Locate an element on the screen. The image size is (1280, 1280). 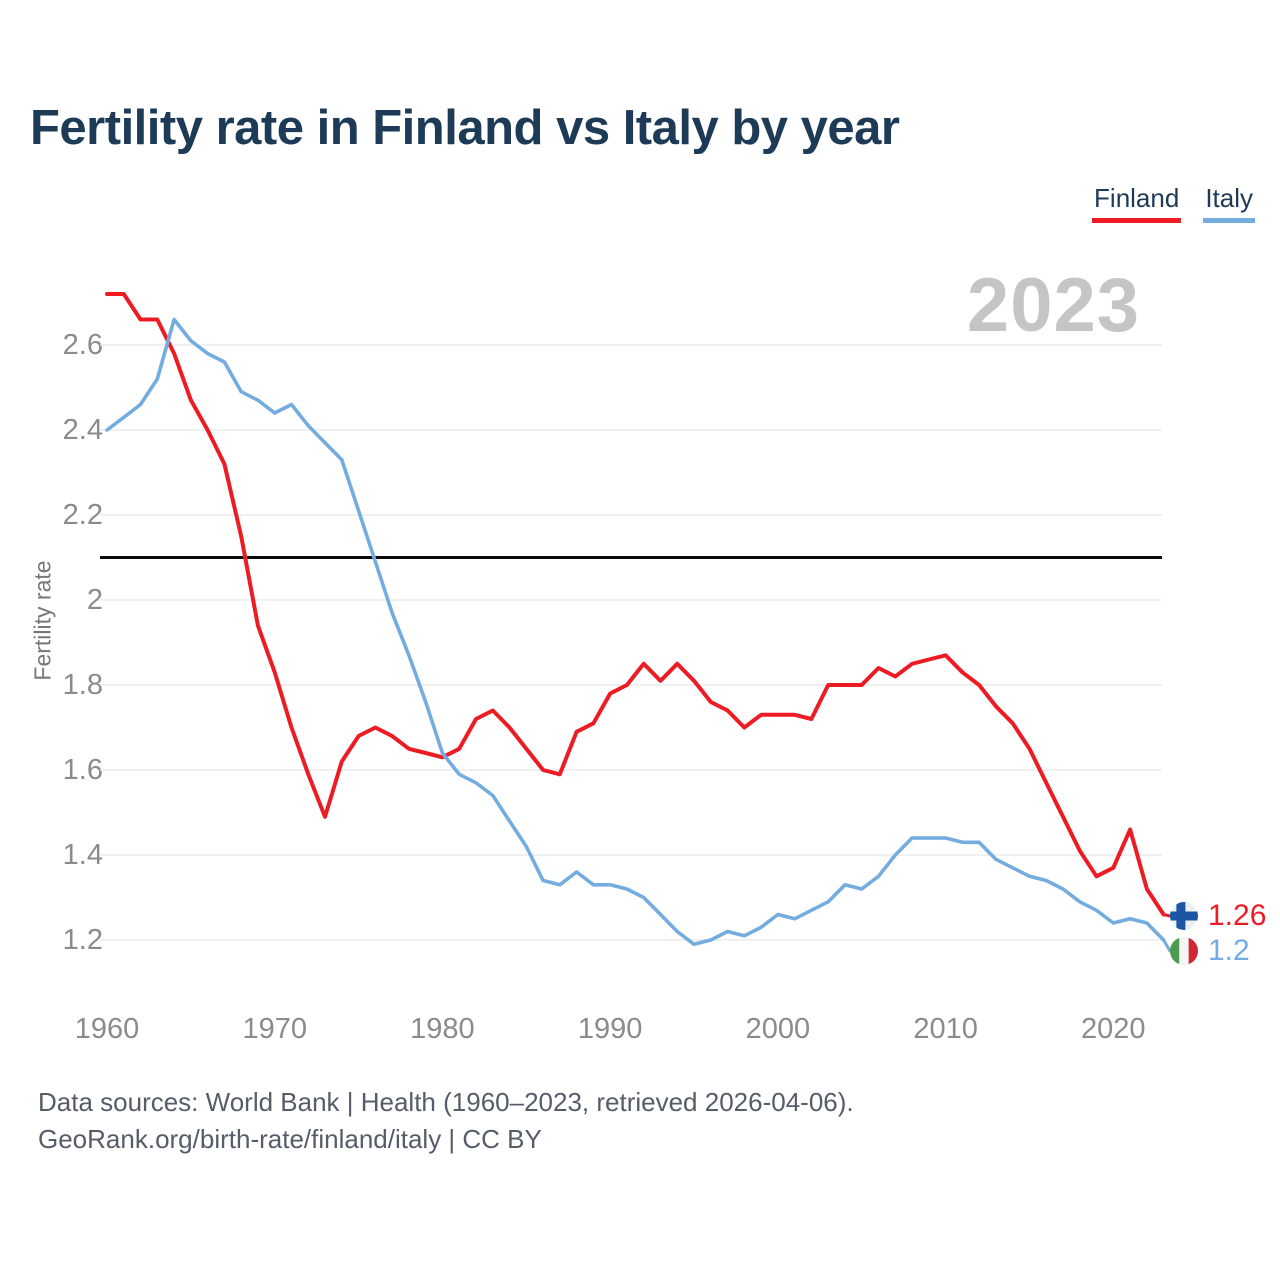
finland-end-value-label: 1.26 is located at coordinates (1237, 915).